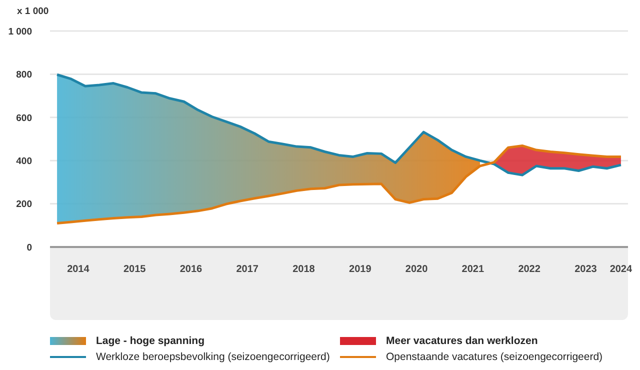 The width and height of the screenshot is (640, 370). Describe the element at coordinates (473, 270) in the screenshot. I see `x-tick-label: 2021` at that location.